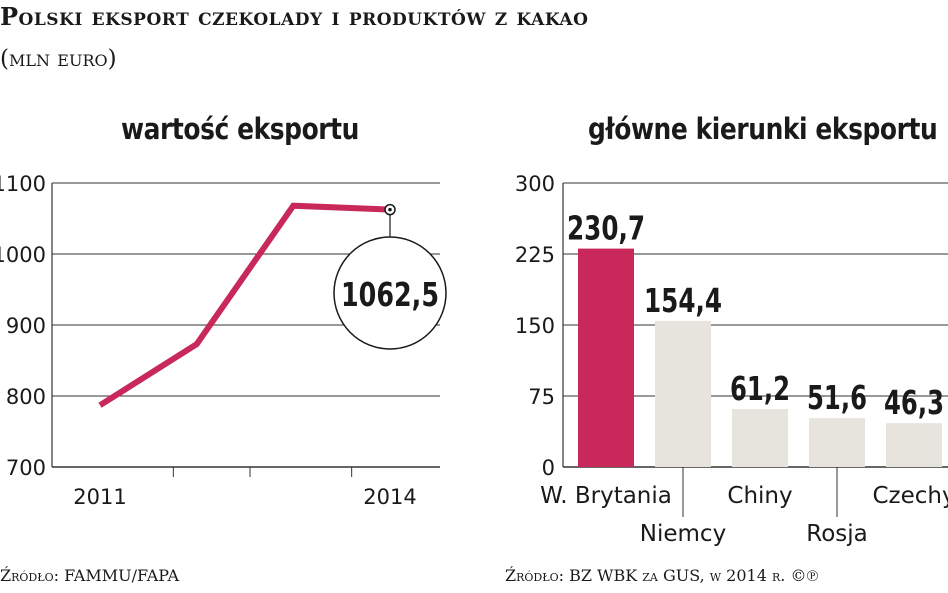 This screenshot has width=948, height=593. What do you see at coordinates (683, 534) in the screenshot?
I see `bar-category-label: Niemcy` at bounding box center [683, 534].